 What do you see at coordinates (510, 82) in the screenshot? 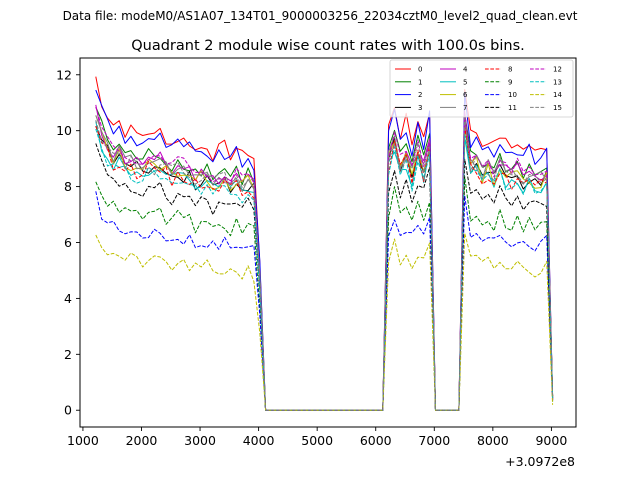
I see `legend-label-9: 9` at bounding box center [510, 82].